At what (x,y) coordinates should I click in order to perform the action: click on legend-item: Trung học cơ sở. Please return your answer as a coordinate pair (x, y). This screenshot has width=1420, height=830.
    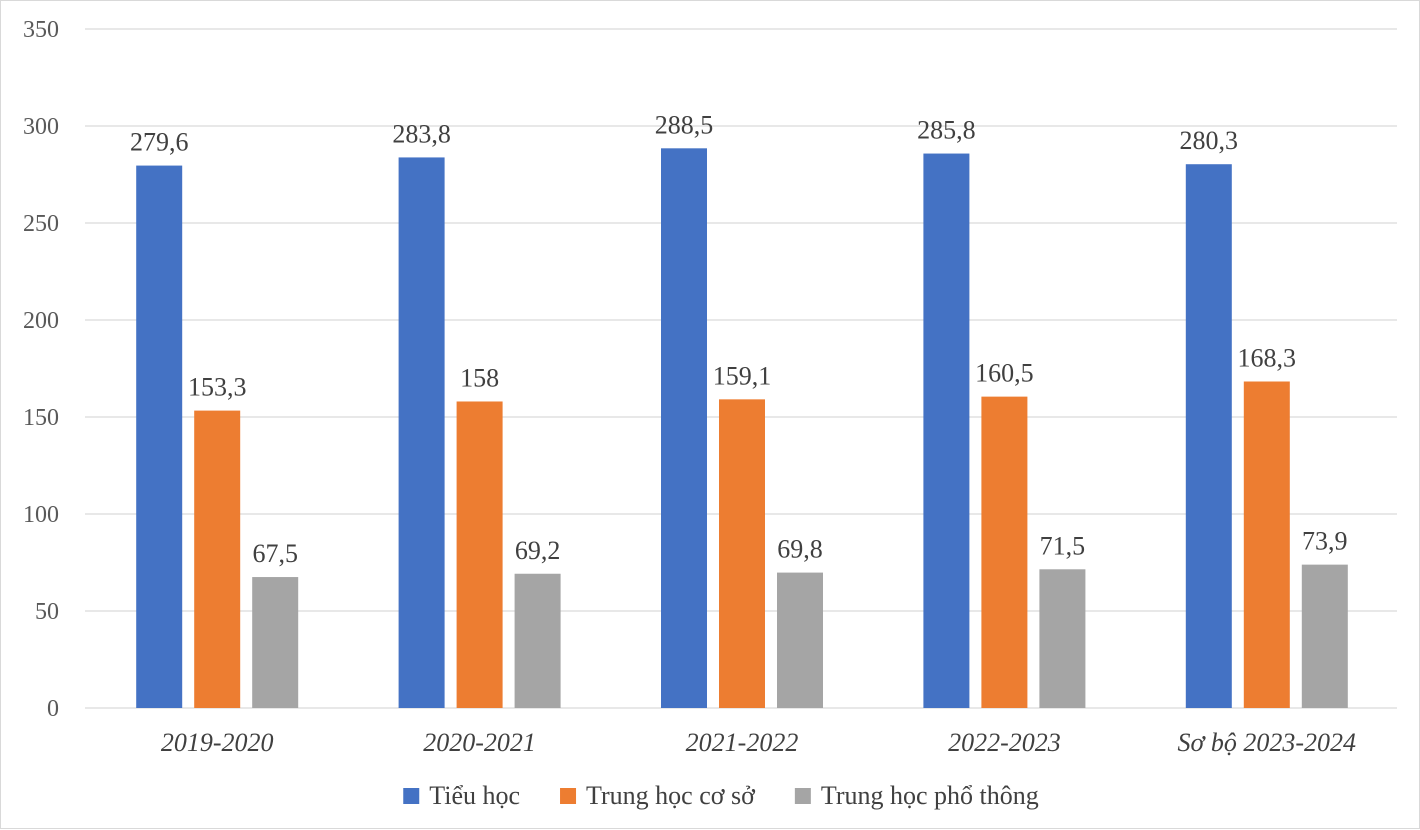
    Looking at the image, I should click on (658, 795).